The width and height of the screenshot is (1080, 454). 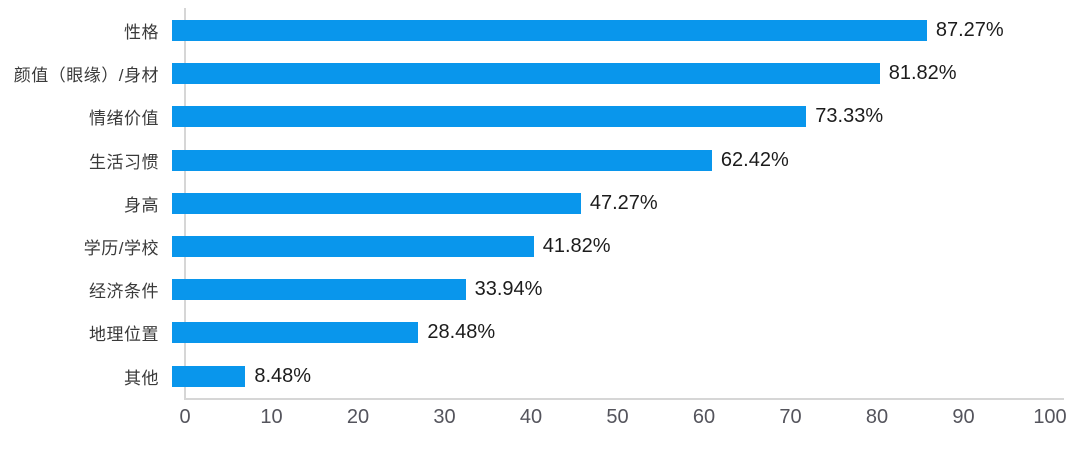 I want to click on value-label: 47.27%, so click(x=623, y=202).